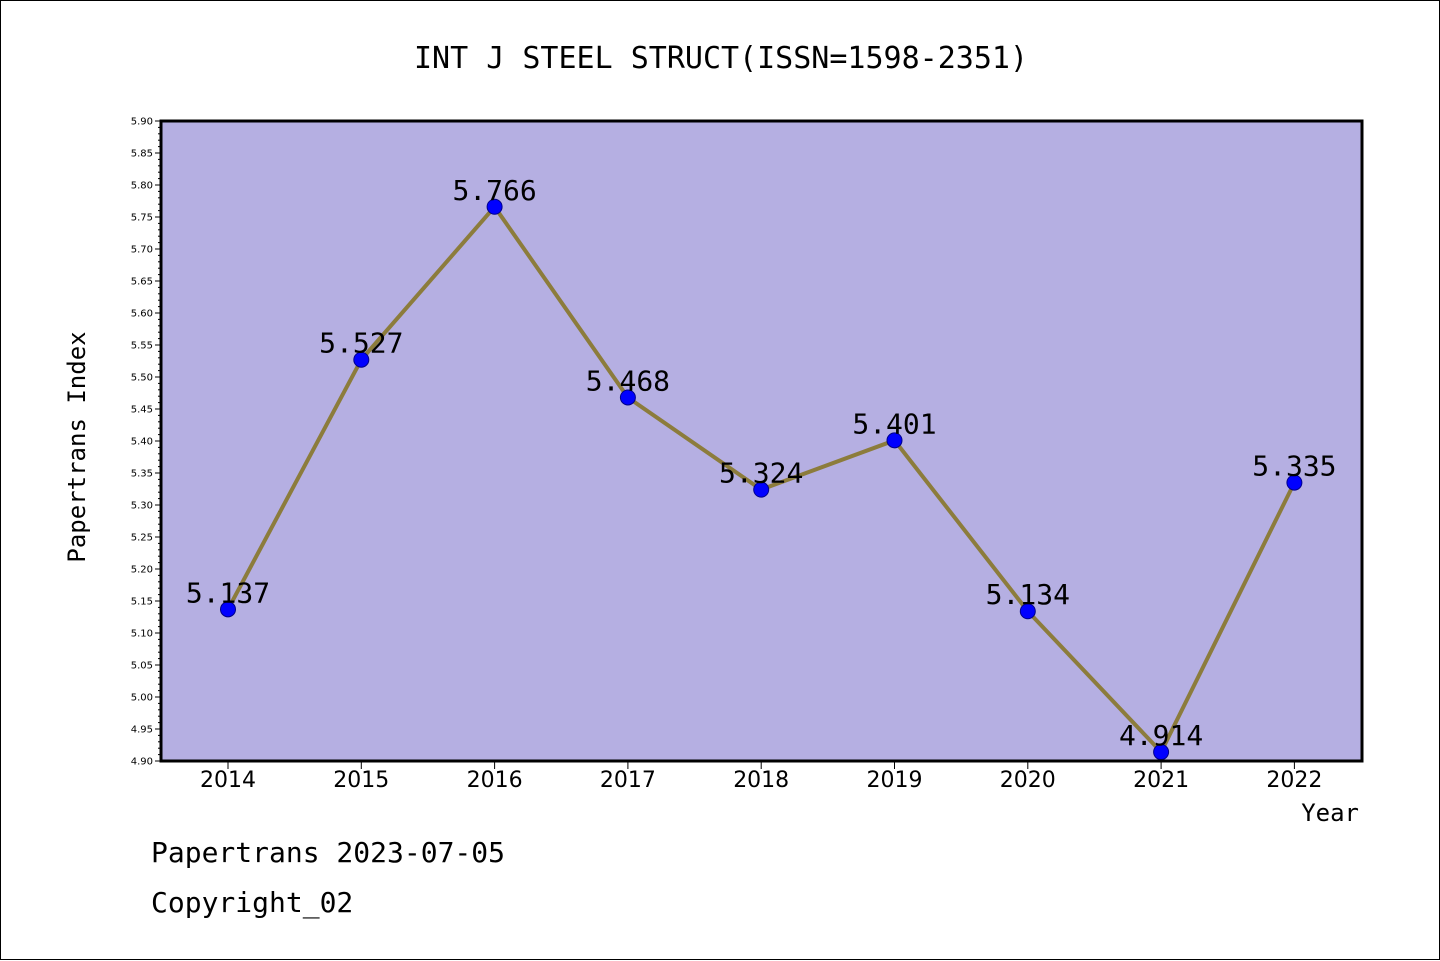 The width and height of the screenshot is (1440, 961). Describe the element at coordinates (361, 343) in the screenshot. I see `data-label: 5.527` at that location.